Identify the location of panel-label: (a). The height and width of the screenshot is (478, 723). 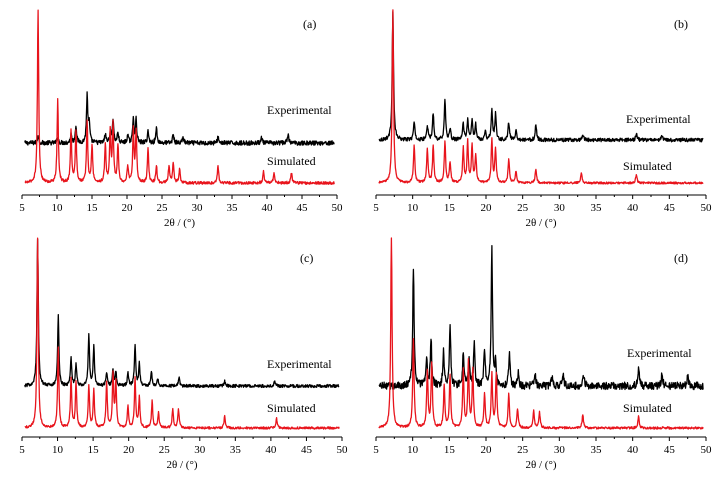
(309, 24).